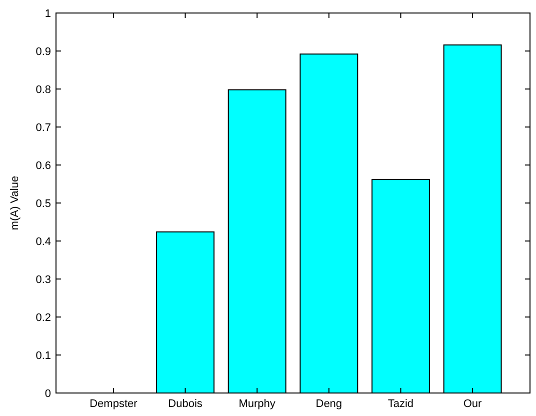  I want to click on x-tick-label: Dubois, so click(185, 404).